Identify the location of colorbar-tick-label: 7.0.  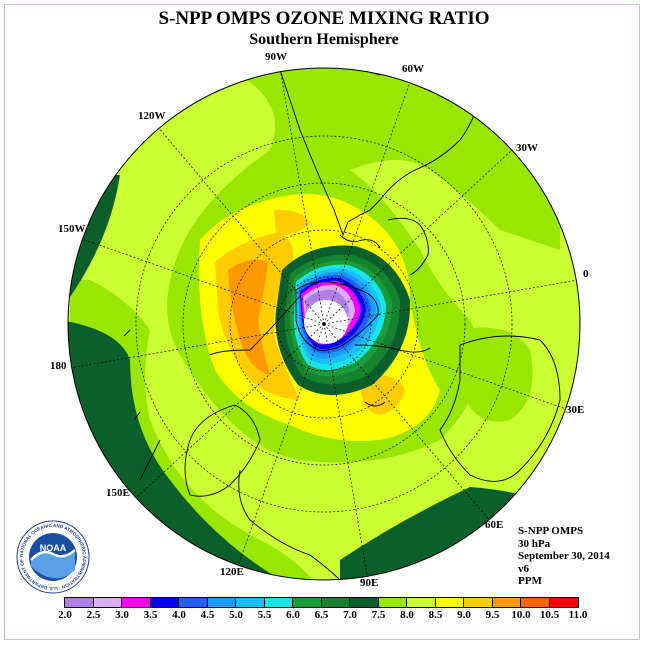
(350, 615).